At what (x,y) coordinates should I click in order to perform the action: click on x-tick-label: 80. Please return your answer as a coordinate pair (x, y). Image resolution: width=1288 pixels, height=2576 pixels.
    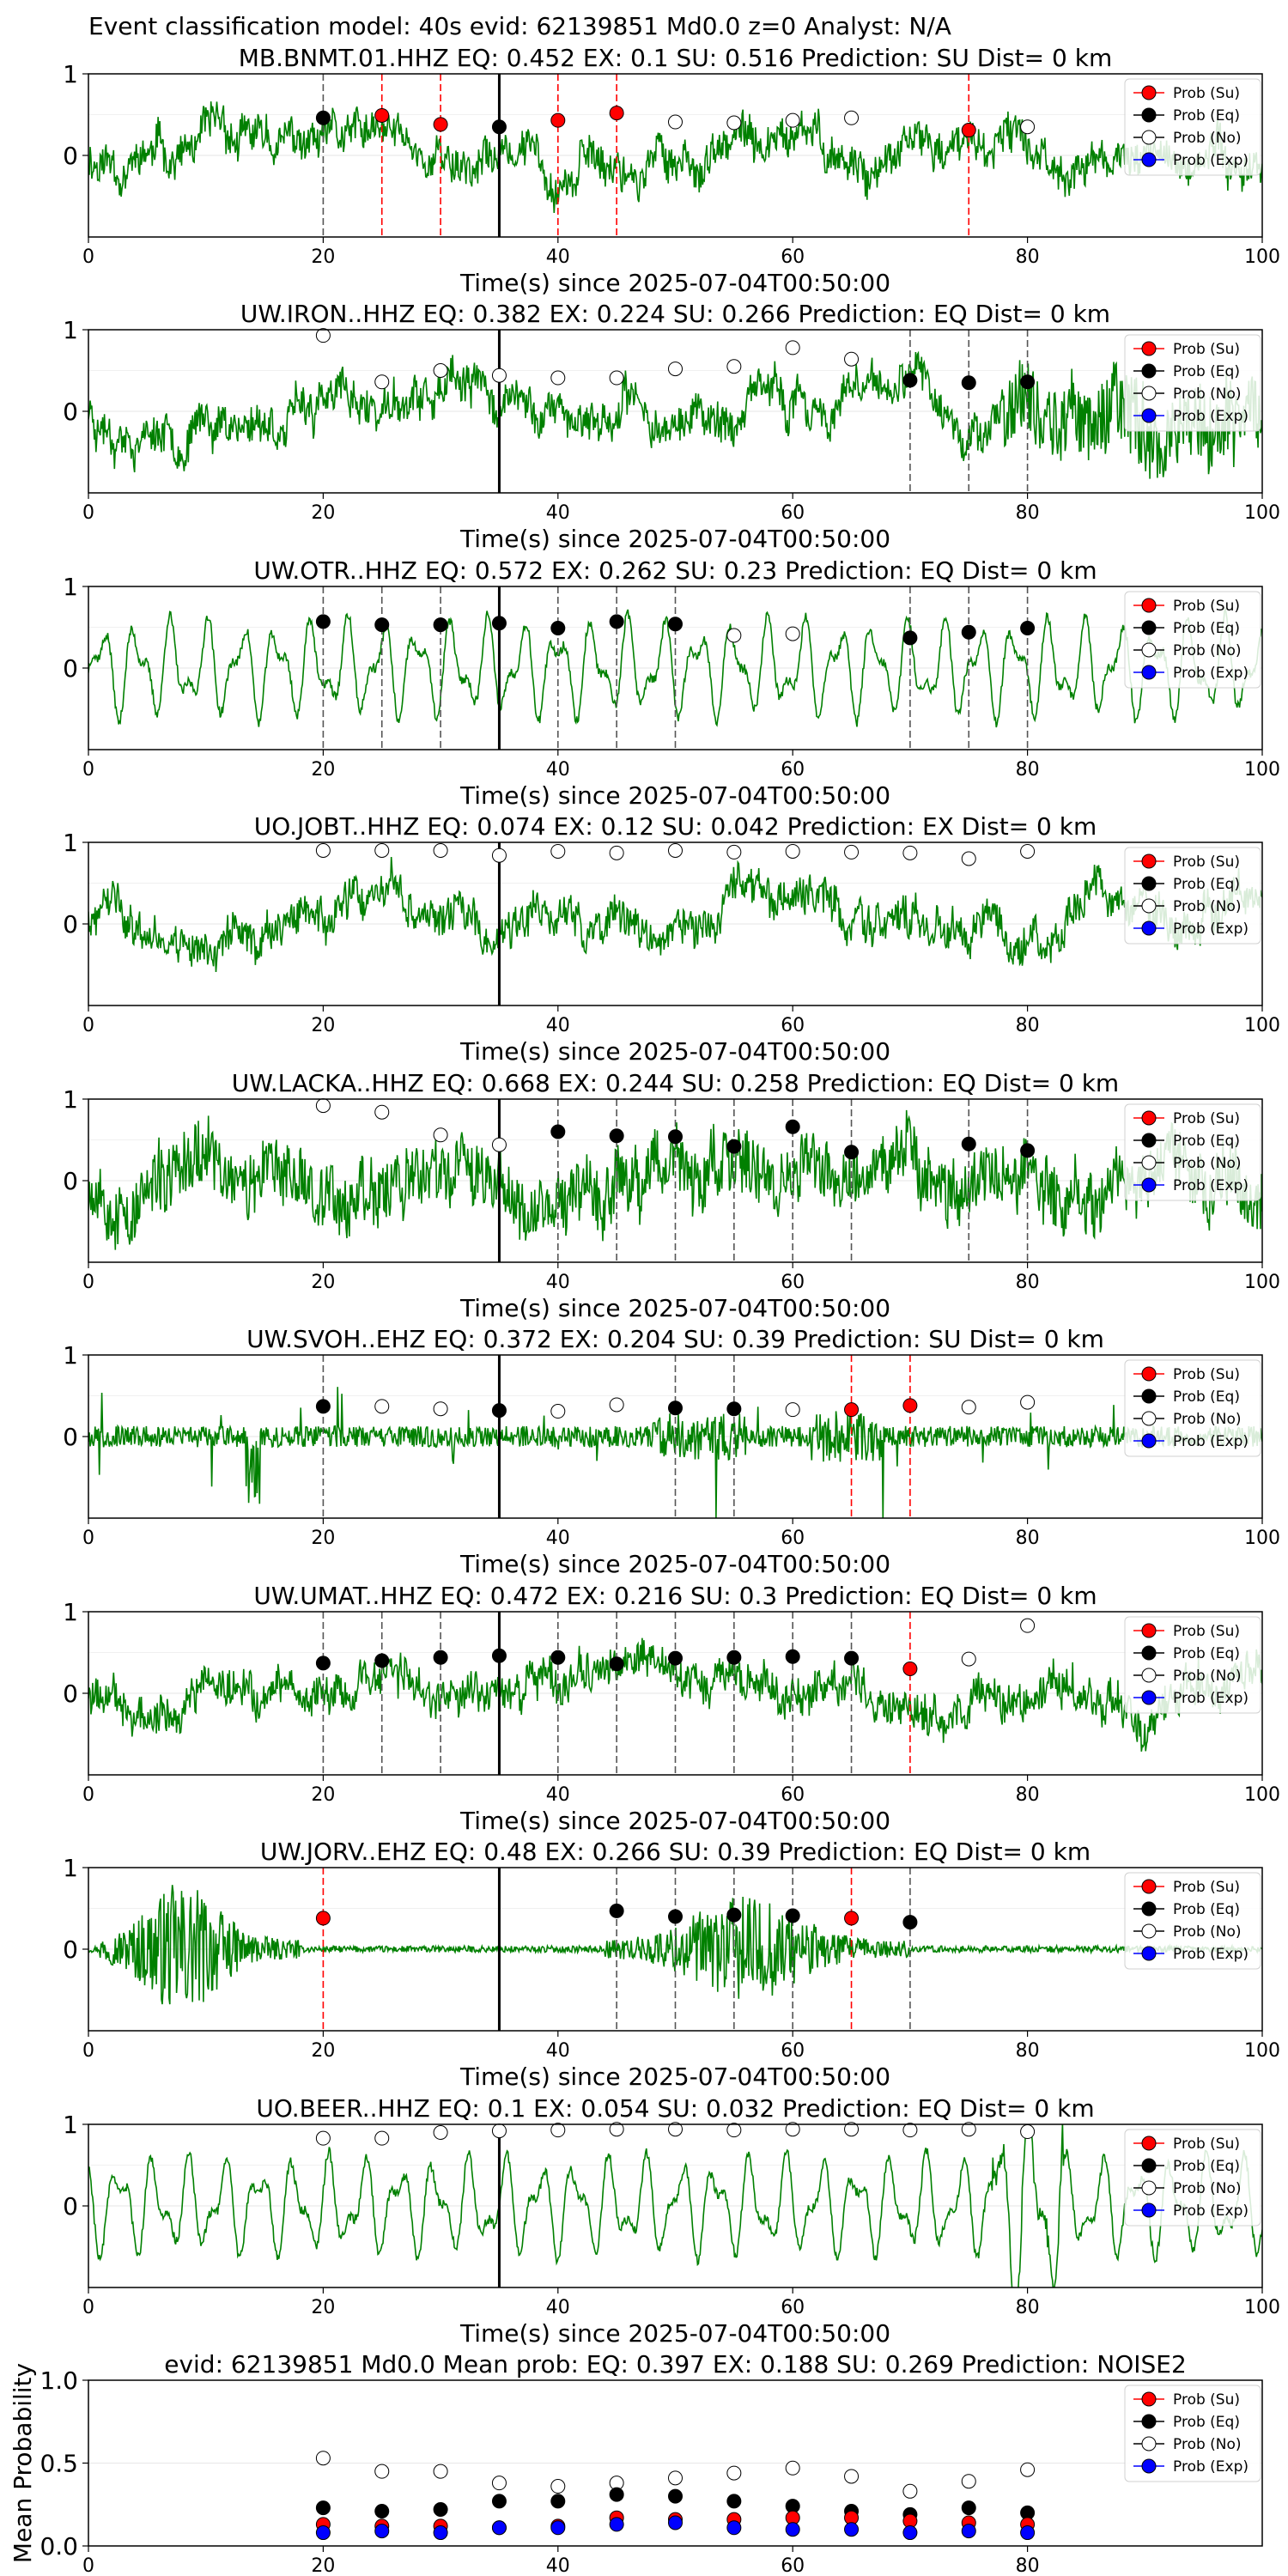
    Looking at the image, I should click on (1028, 1025).